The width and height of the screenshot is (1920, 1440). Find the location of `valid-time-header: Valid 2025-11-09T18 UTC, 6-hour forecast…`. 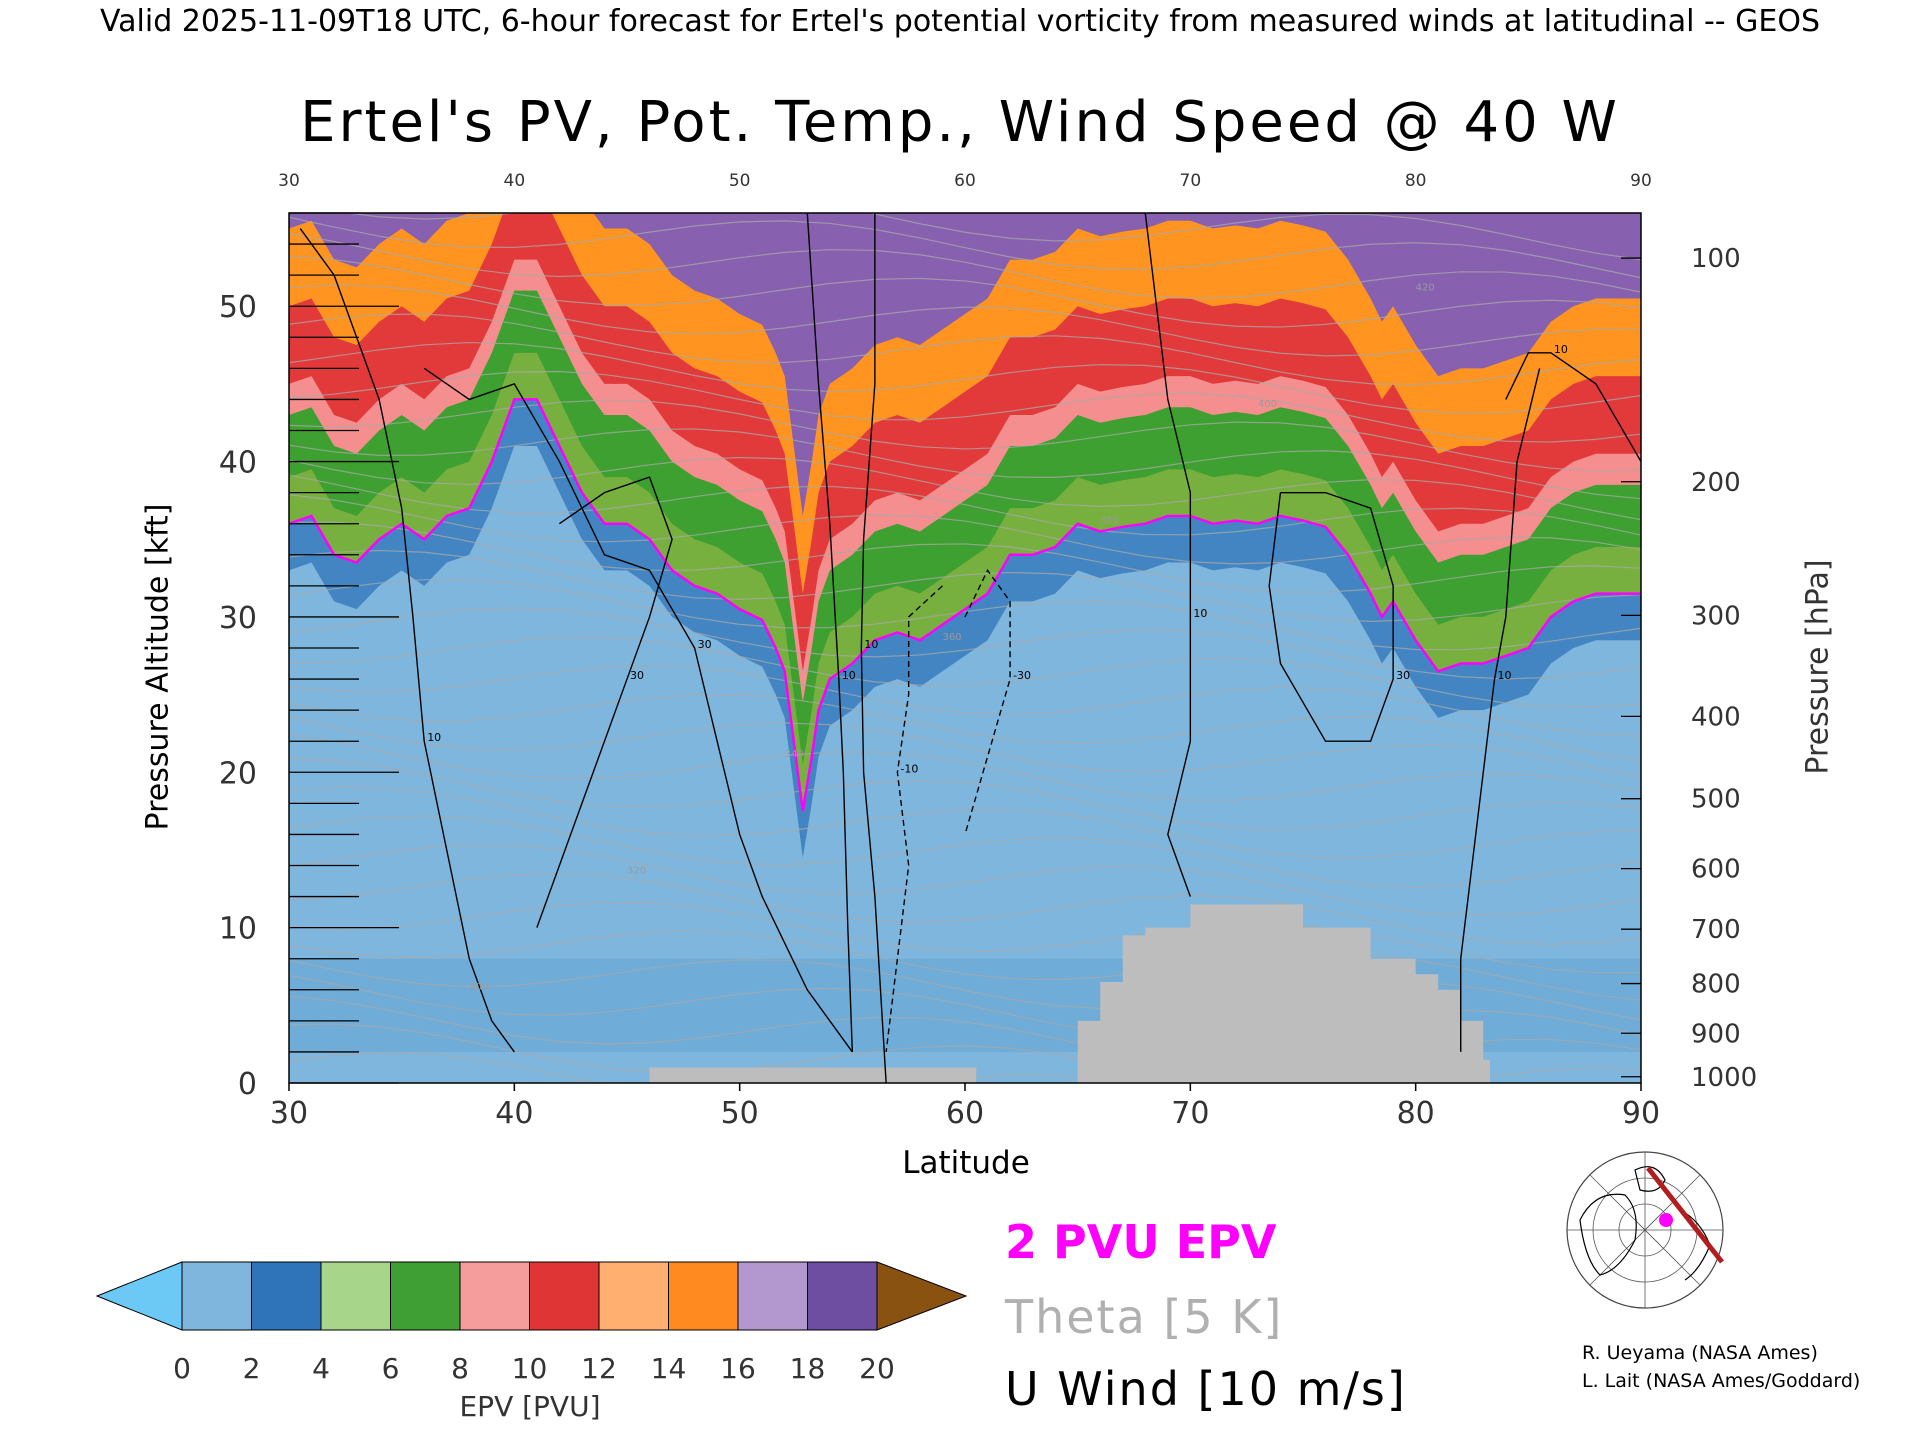

valid-time-header: Valid 2025-11-09T18 UTC, 6-hour forecast… is located at coordinates (960, 21).